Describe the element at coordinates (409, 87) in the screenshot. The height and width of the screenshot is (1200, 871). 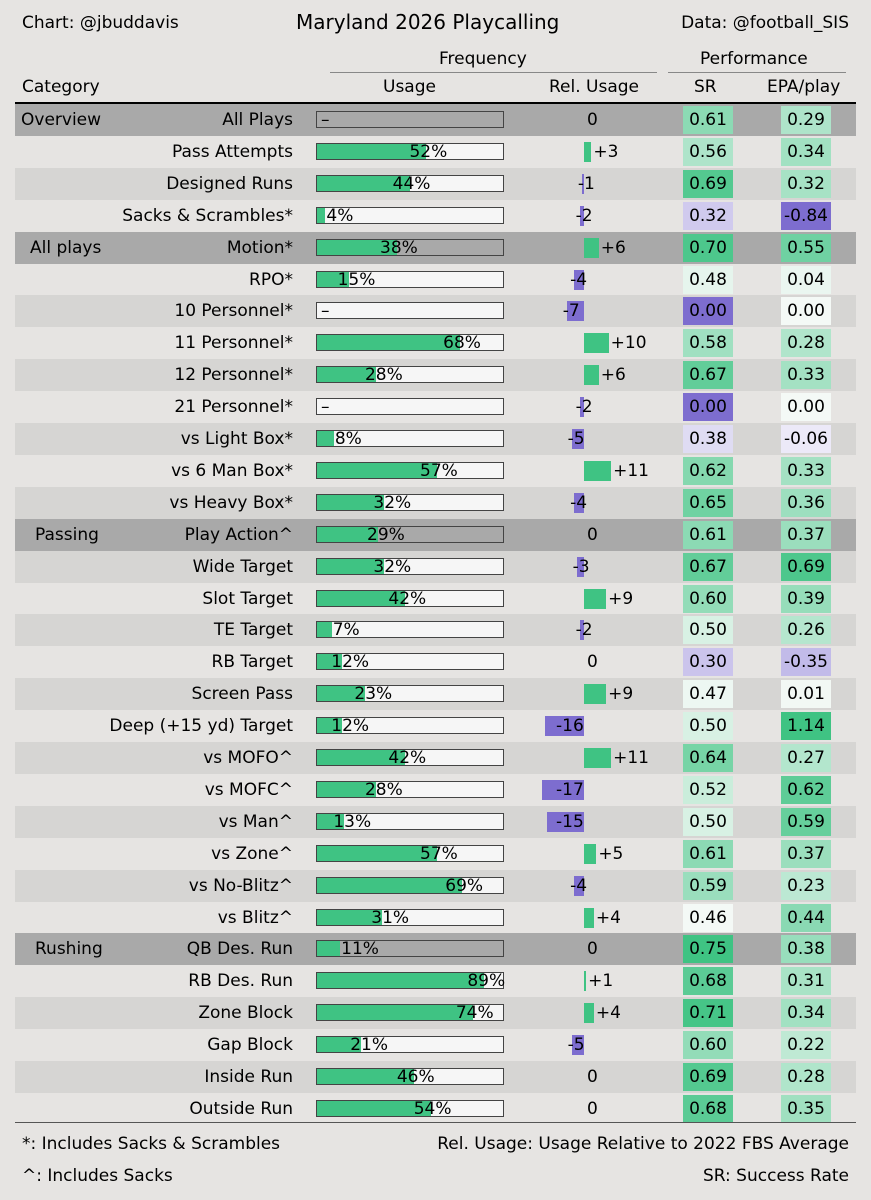
I see `col-header-usage: Usage` at that location.